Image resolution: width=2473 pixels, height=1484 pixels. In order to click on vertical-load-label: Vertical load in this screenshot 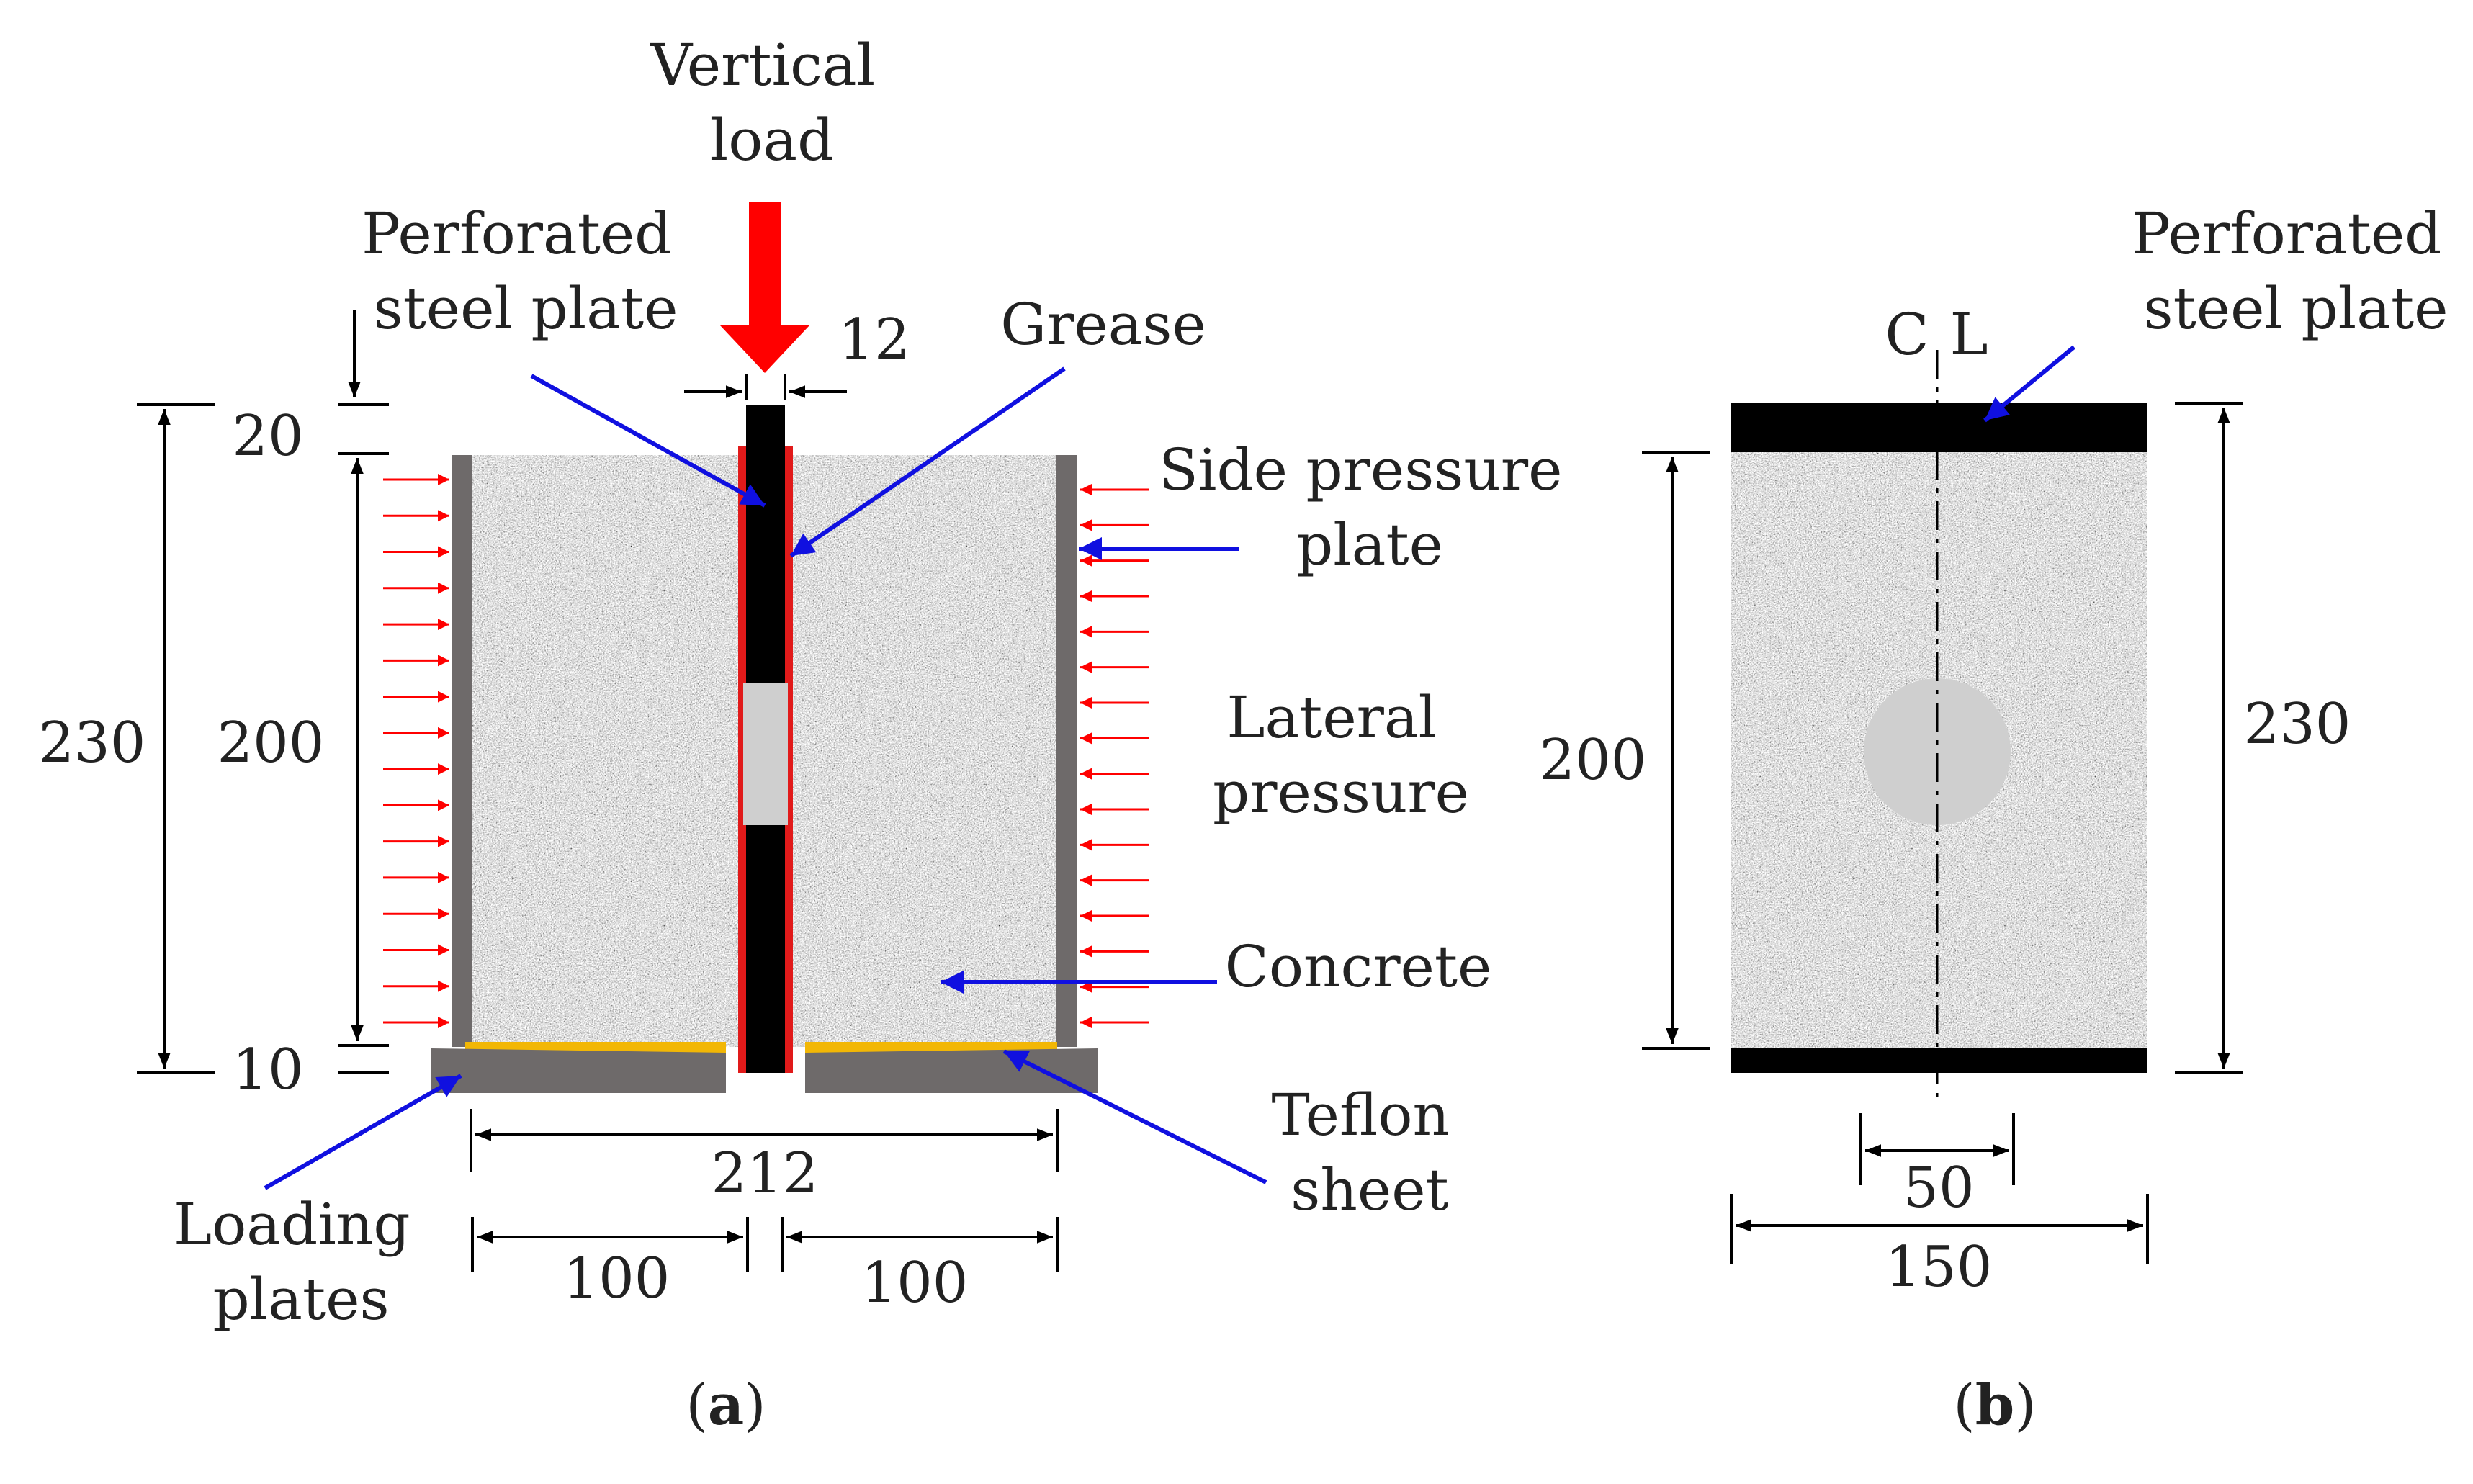, I will do `click(771, 103)`.